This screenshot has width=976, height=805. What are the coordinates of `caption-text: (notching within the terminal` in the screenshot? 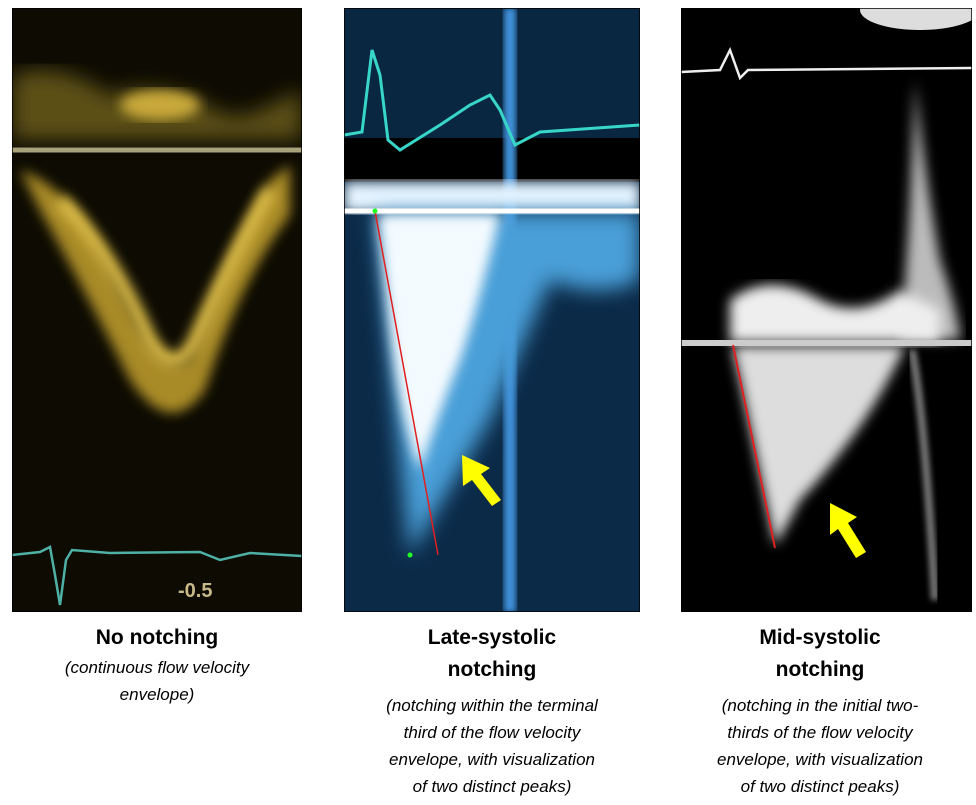 It's located at (492, 705).